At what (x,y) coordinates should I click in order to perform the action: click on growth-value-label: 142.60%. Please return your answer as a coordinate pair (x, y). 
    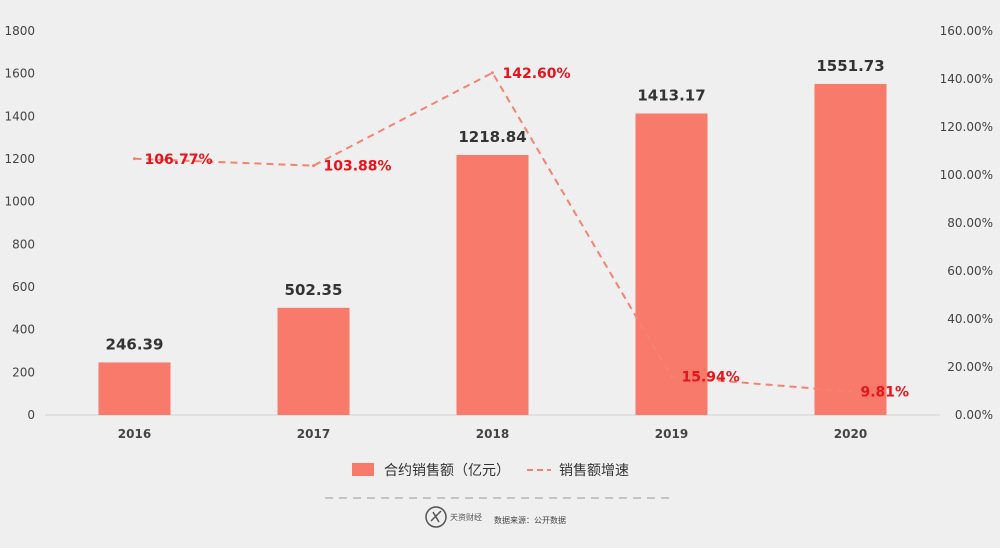
    Looking at the image, I should click on (537, 74).